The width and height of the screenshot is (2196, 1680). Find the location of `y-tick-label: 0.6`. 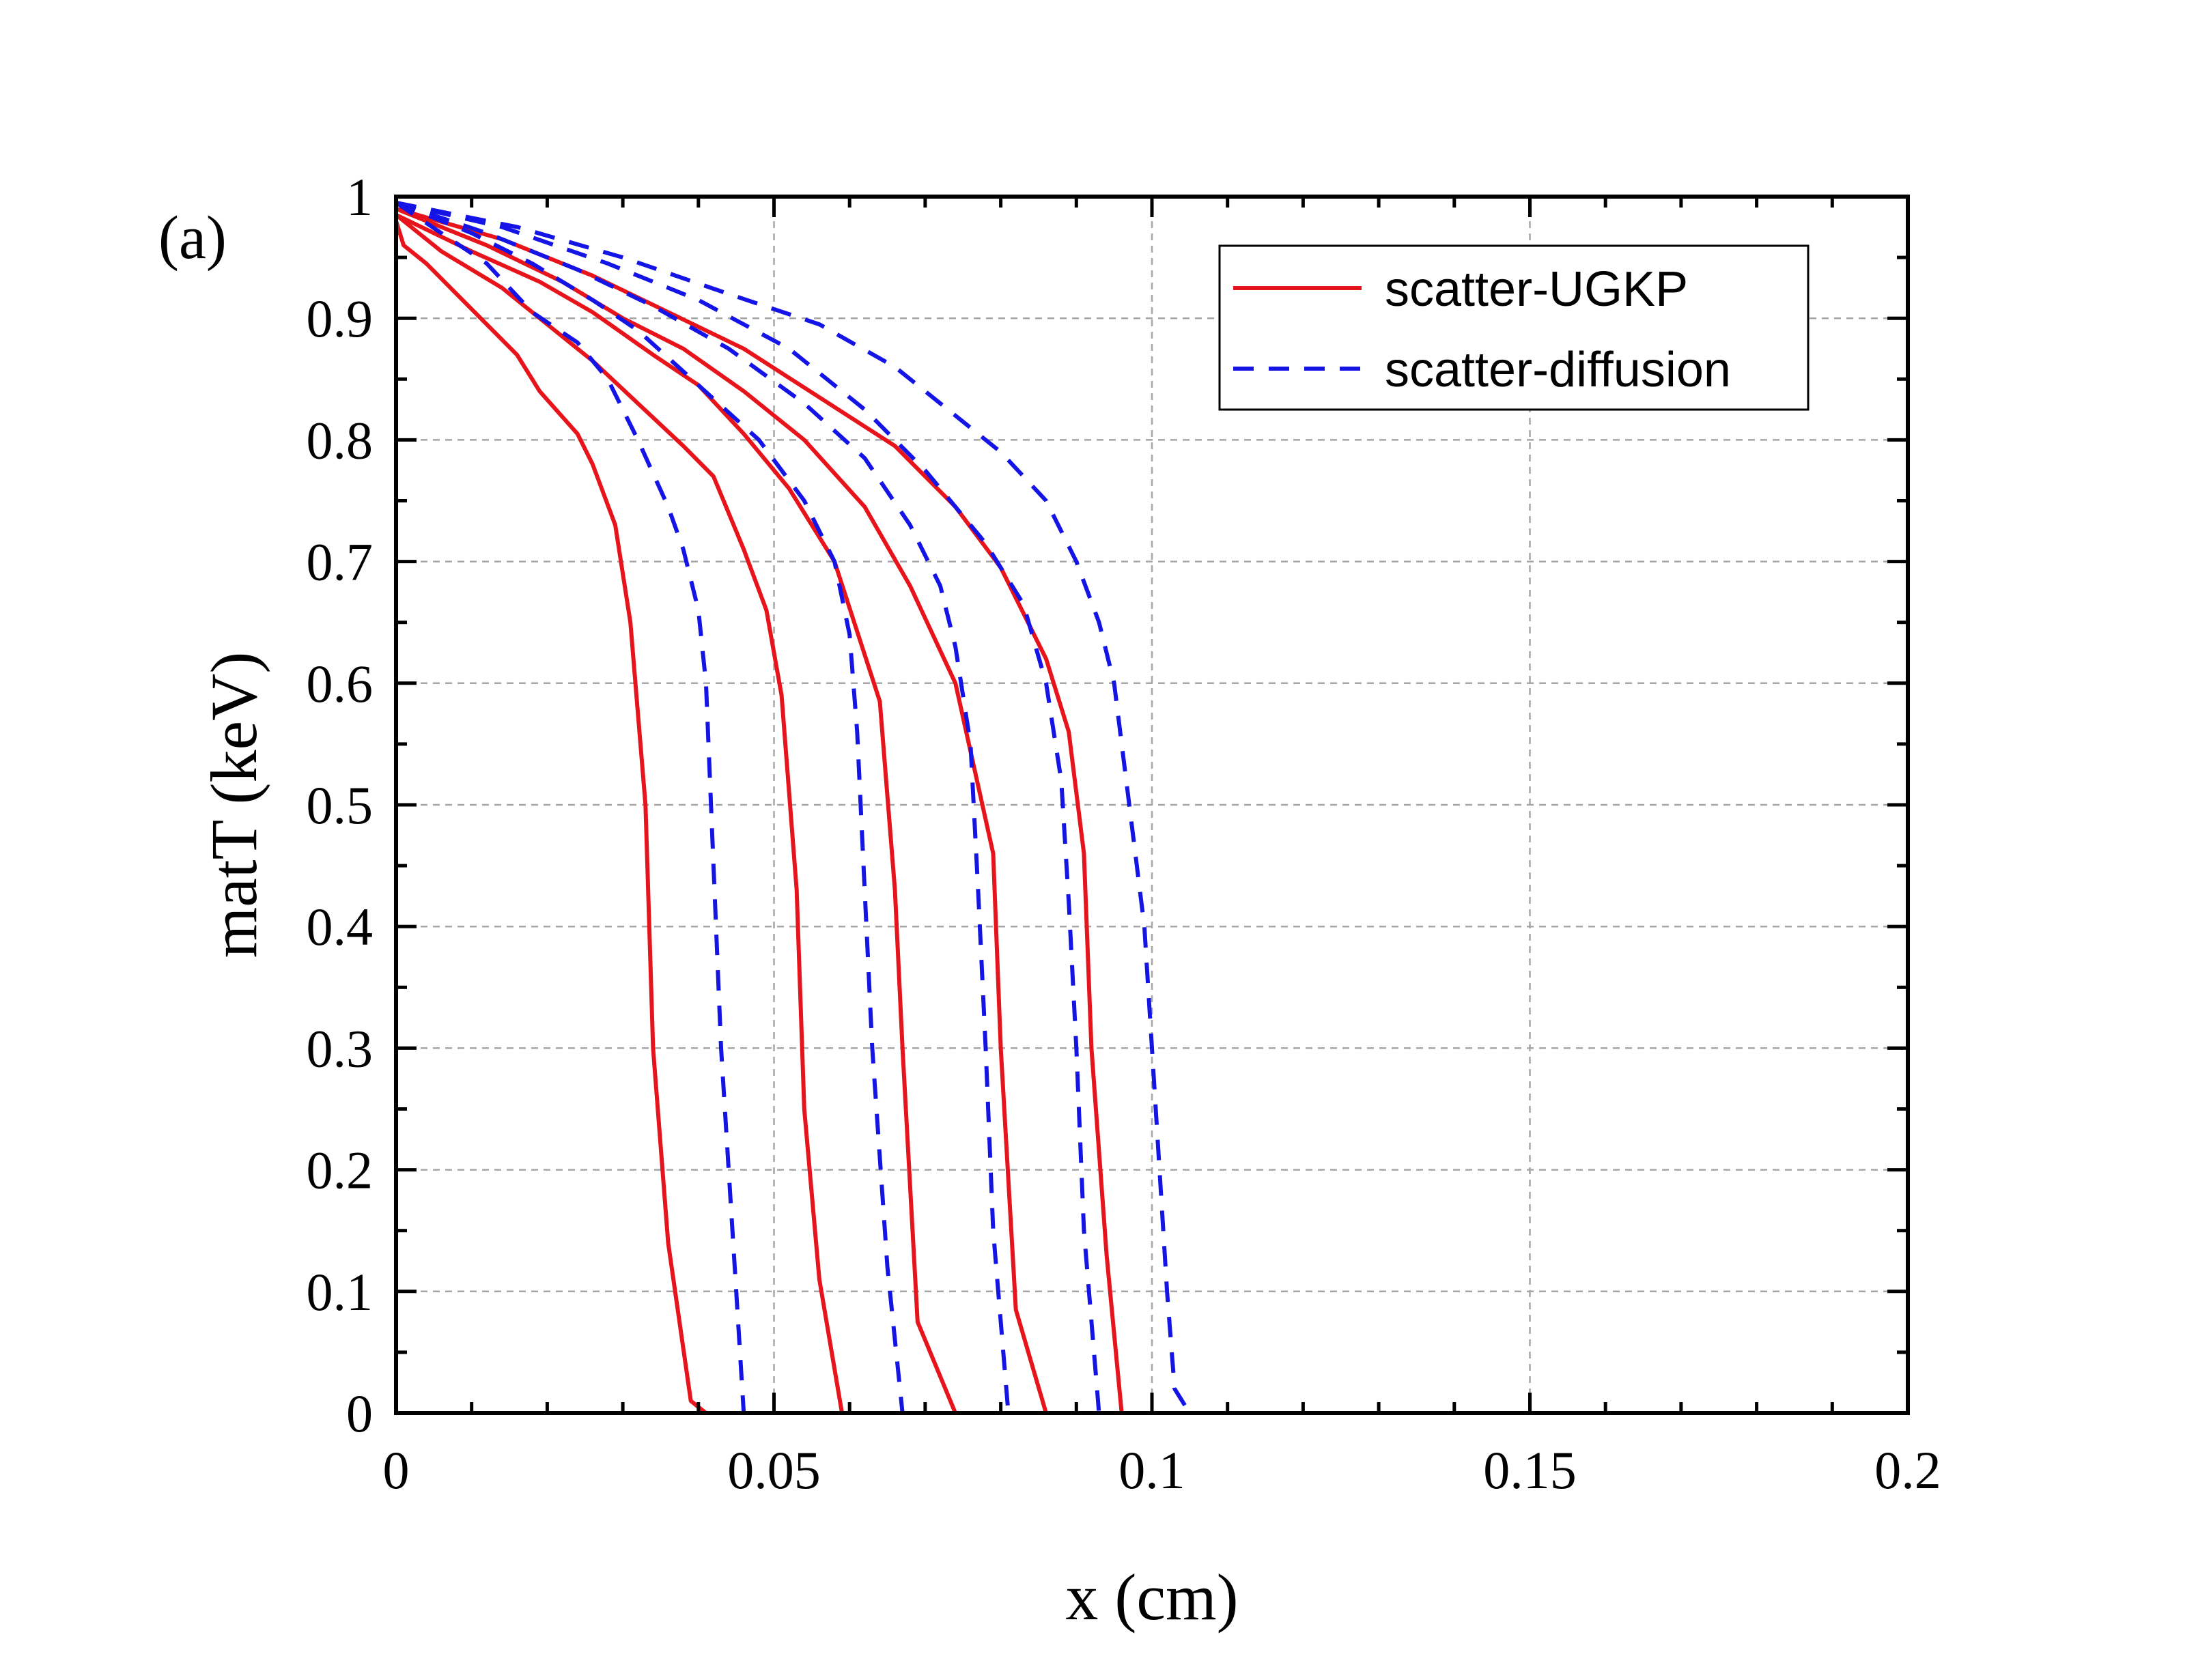

y-tick-label: 0.6 is located at coordinates (341, 683).